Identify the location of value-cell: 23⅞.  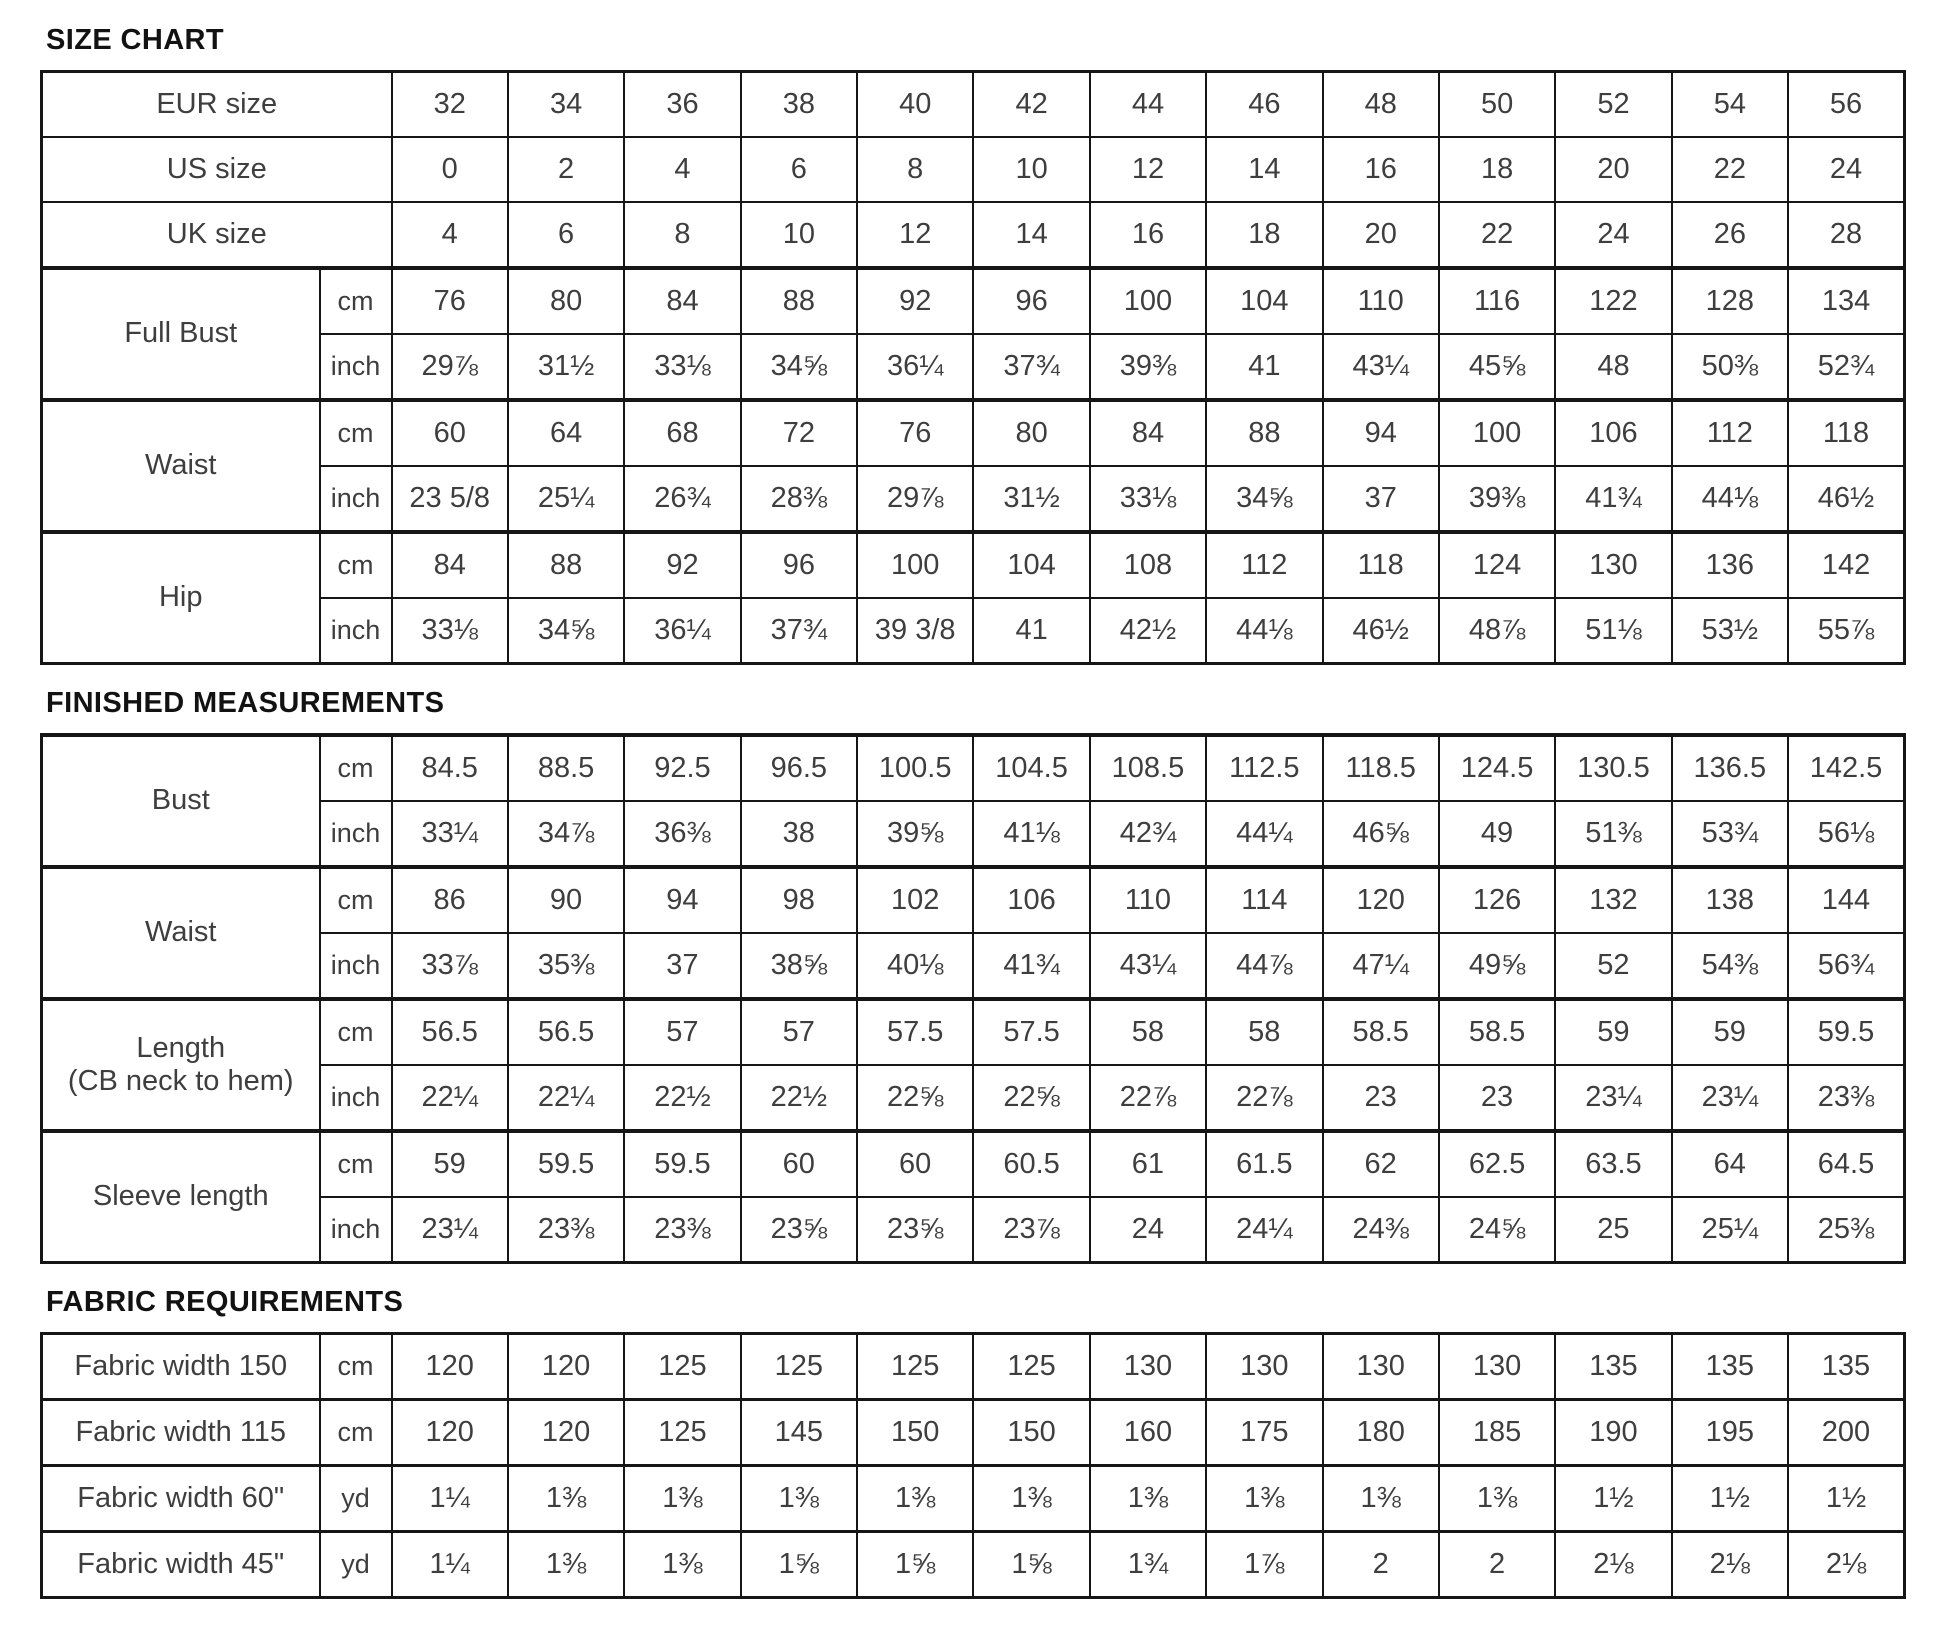
(1031, 1230).